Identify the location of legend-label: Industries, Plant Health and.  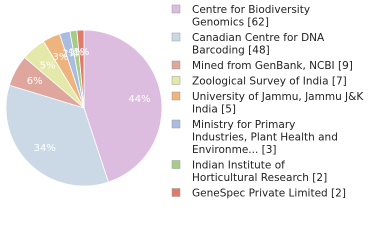
(265, 138).